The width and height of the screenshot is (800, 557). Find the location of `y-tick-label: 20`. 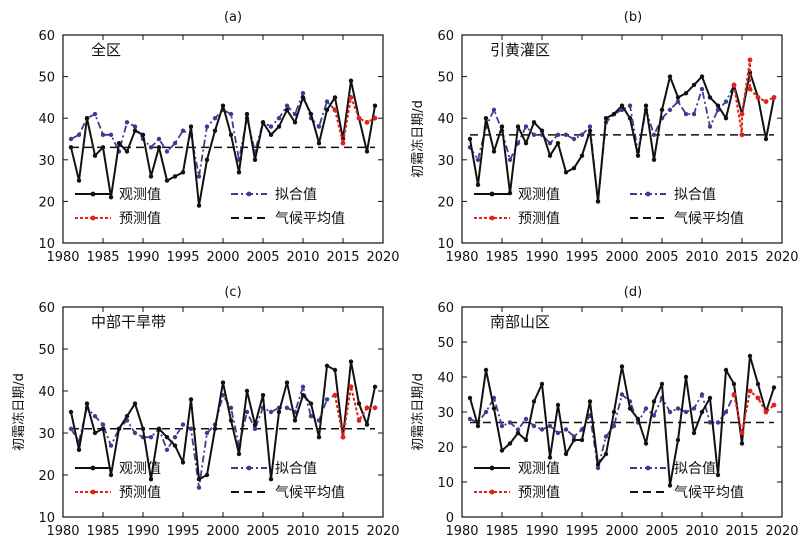

y-tick-label: 20 is located at coordinates (445, 448).